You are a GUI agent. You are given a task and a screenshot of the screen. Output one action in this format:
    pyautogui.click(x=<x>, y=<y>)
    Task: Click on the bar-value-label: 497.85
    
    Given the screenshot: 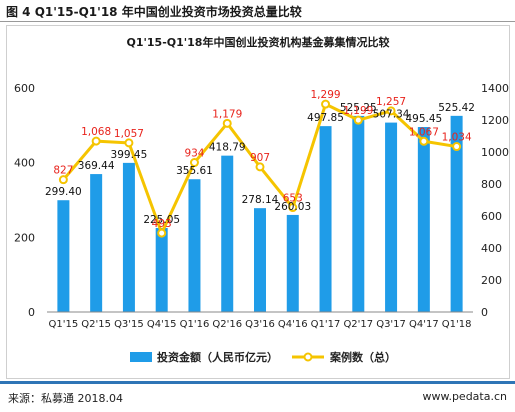 What is the action you would take?
    pyautogui.click(x=325, y=118)
    